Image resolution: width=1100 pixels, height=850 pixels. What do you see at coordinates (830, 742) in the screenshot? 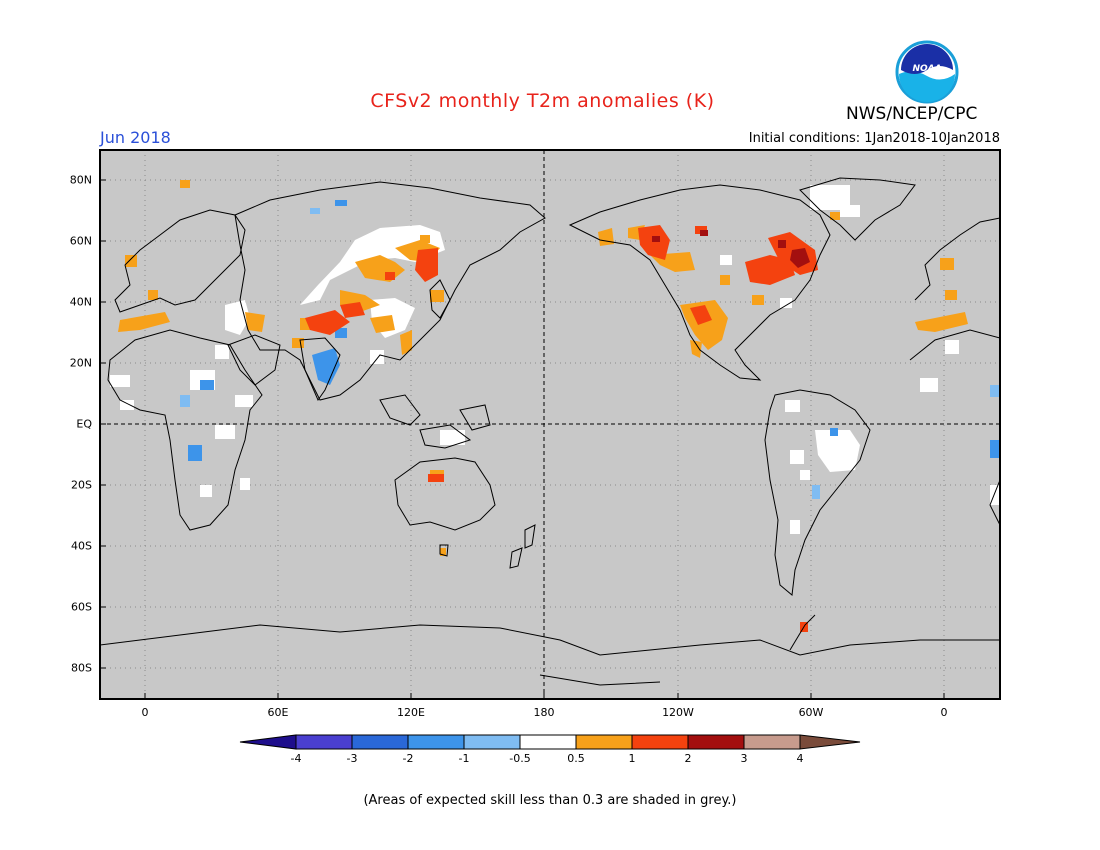
I see `colorbar-high-arrow` at bounding box center [830, 742].